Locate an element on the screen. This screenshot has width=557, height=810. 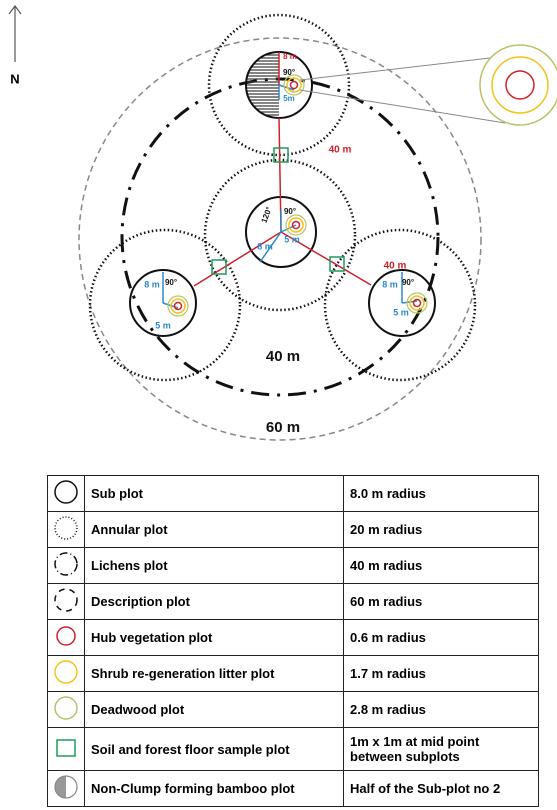
soil-squares is located at coordinates (278, 211).